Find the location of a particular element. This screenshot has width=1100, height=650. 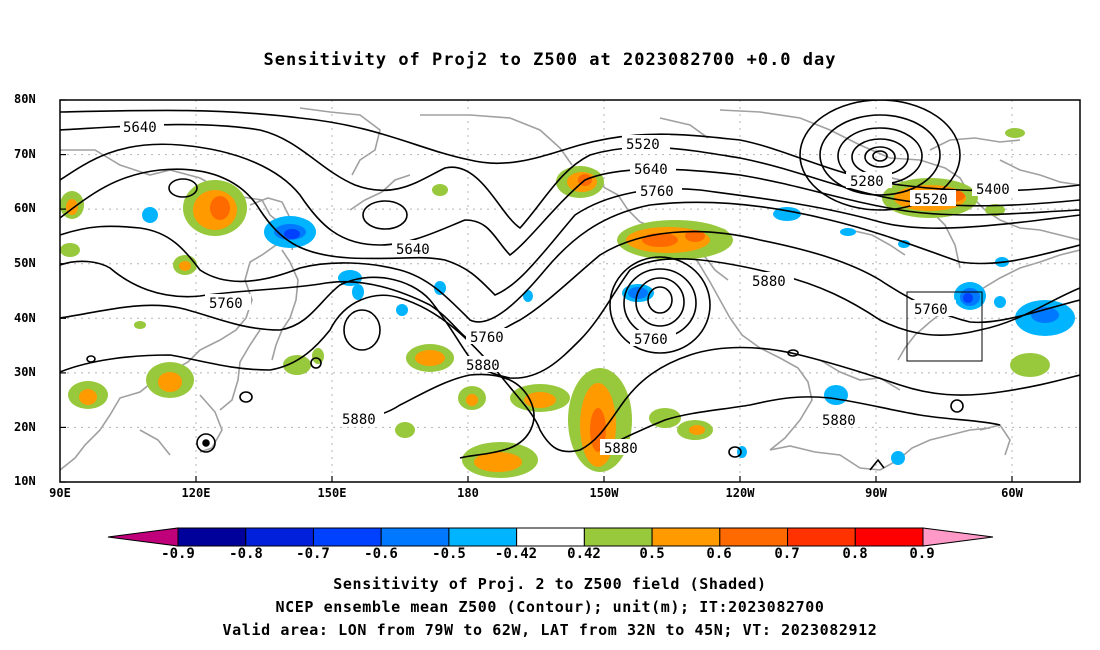

colorbar-label: -0.6 is located at coordinates (381, 554).